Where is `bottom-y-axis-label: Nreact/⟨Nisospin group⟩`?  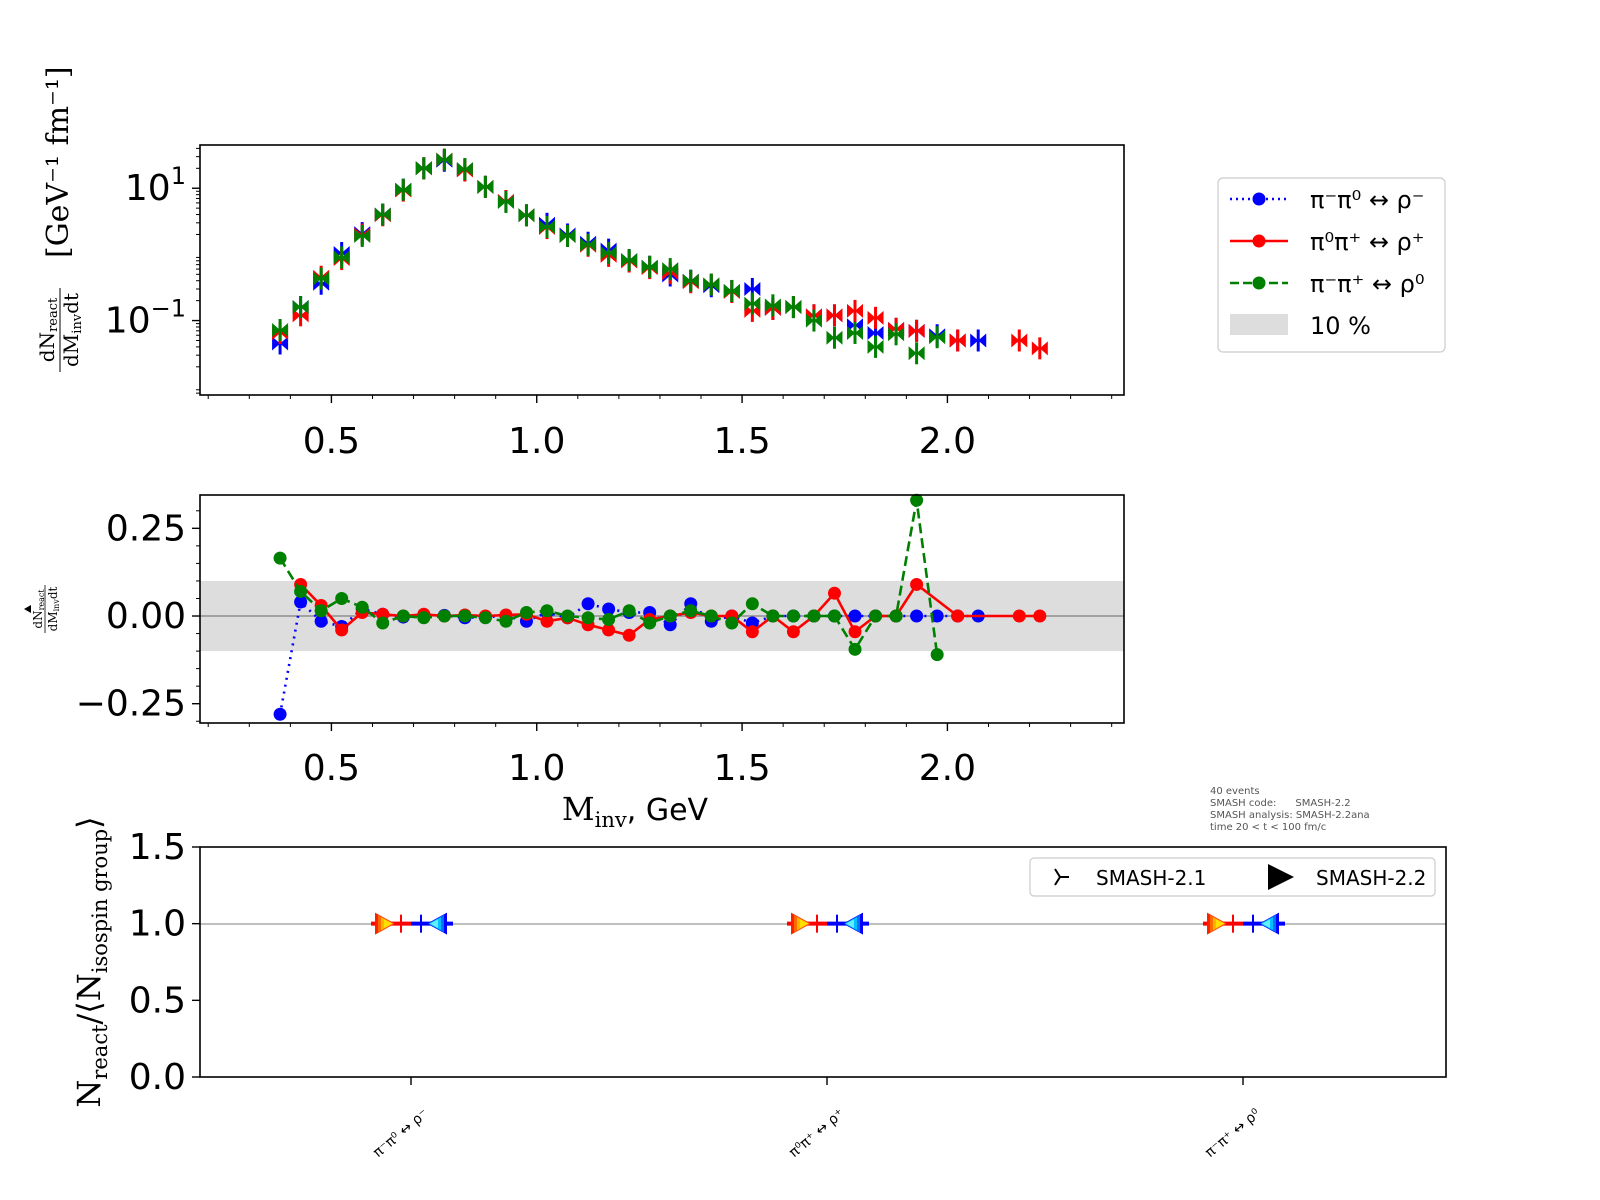 bottom-y-axis-label: Nreact/⟨Nisospin group⟩ is located at coordinates (91, 961).